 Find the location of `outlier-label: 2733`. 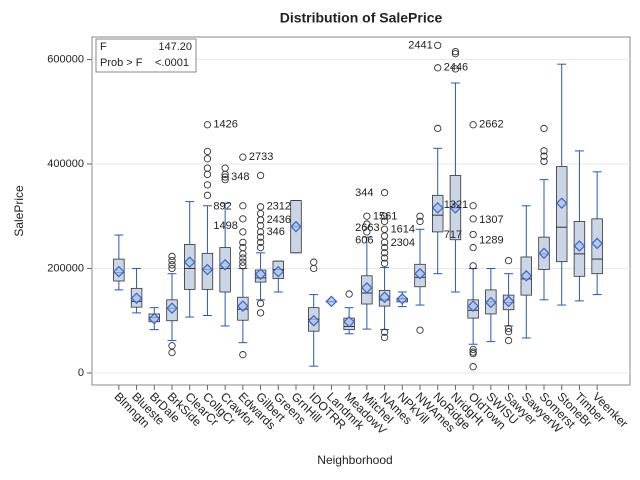

outlier-label: 2733 is located at coordinates (261, 157).